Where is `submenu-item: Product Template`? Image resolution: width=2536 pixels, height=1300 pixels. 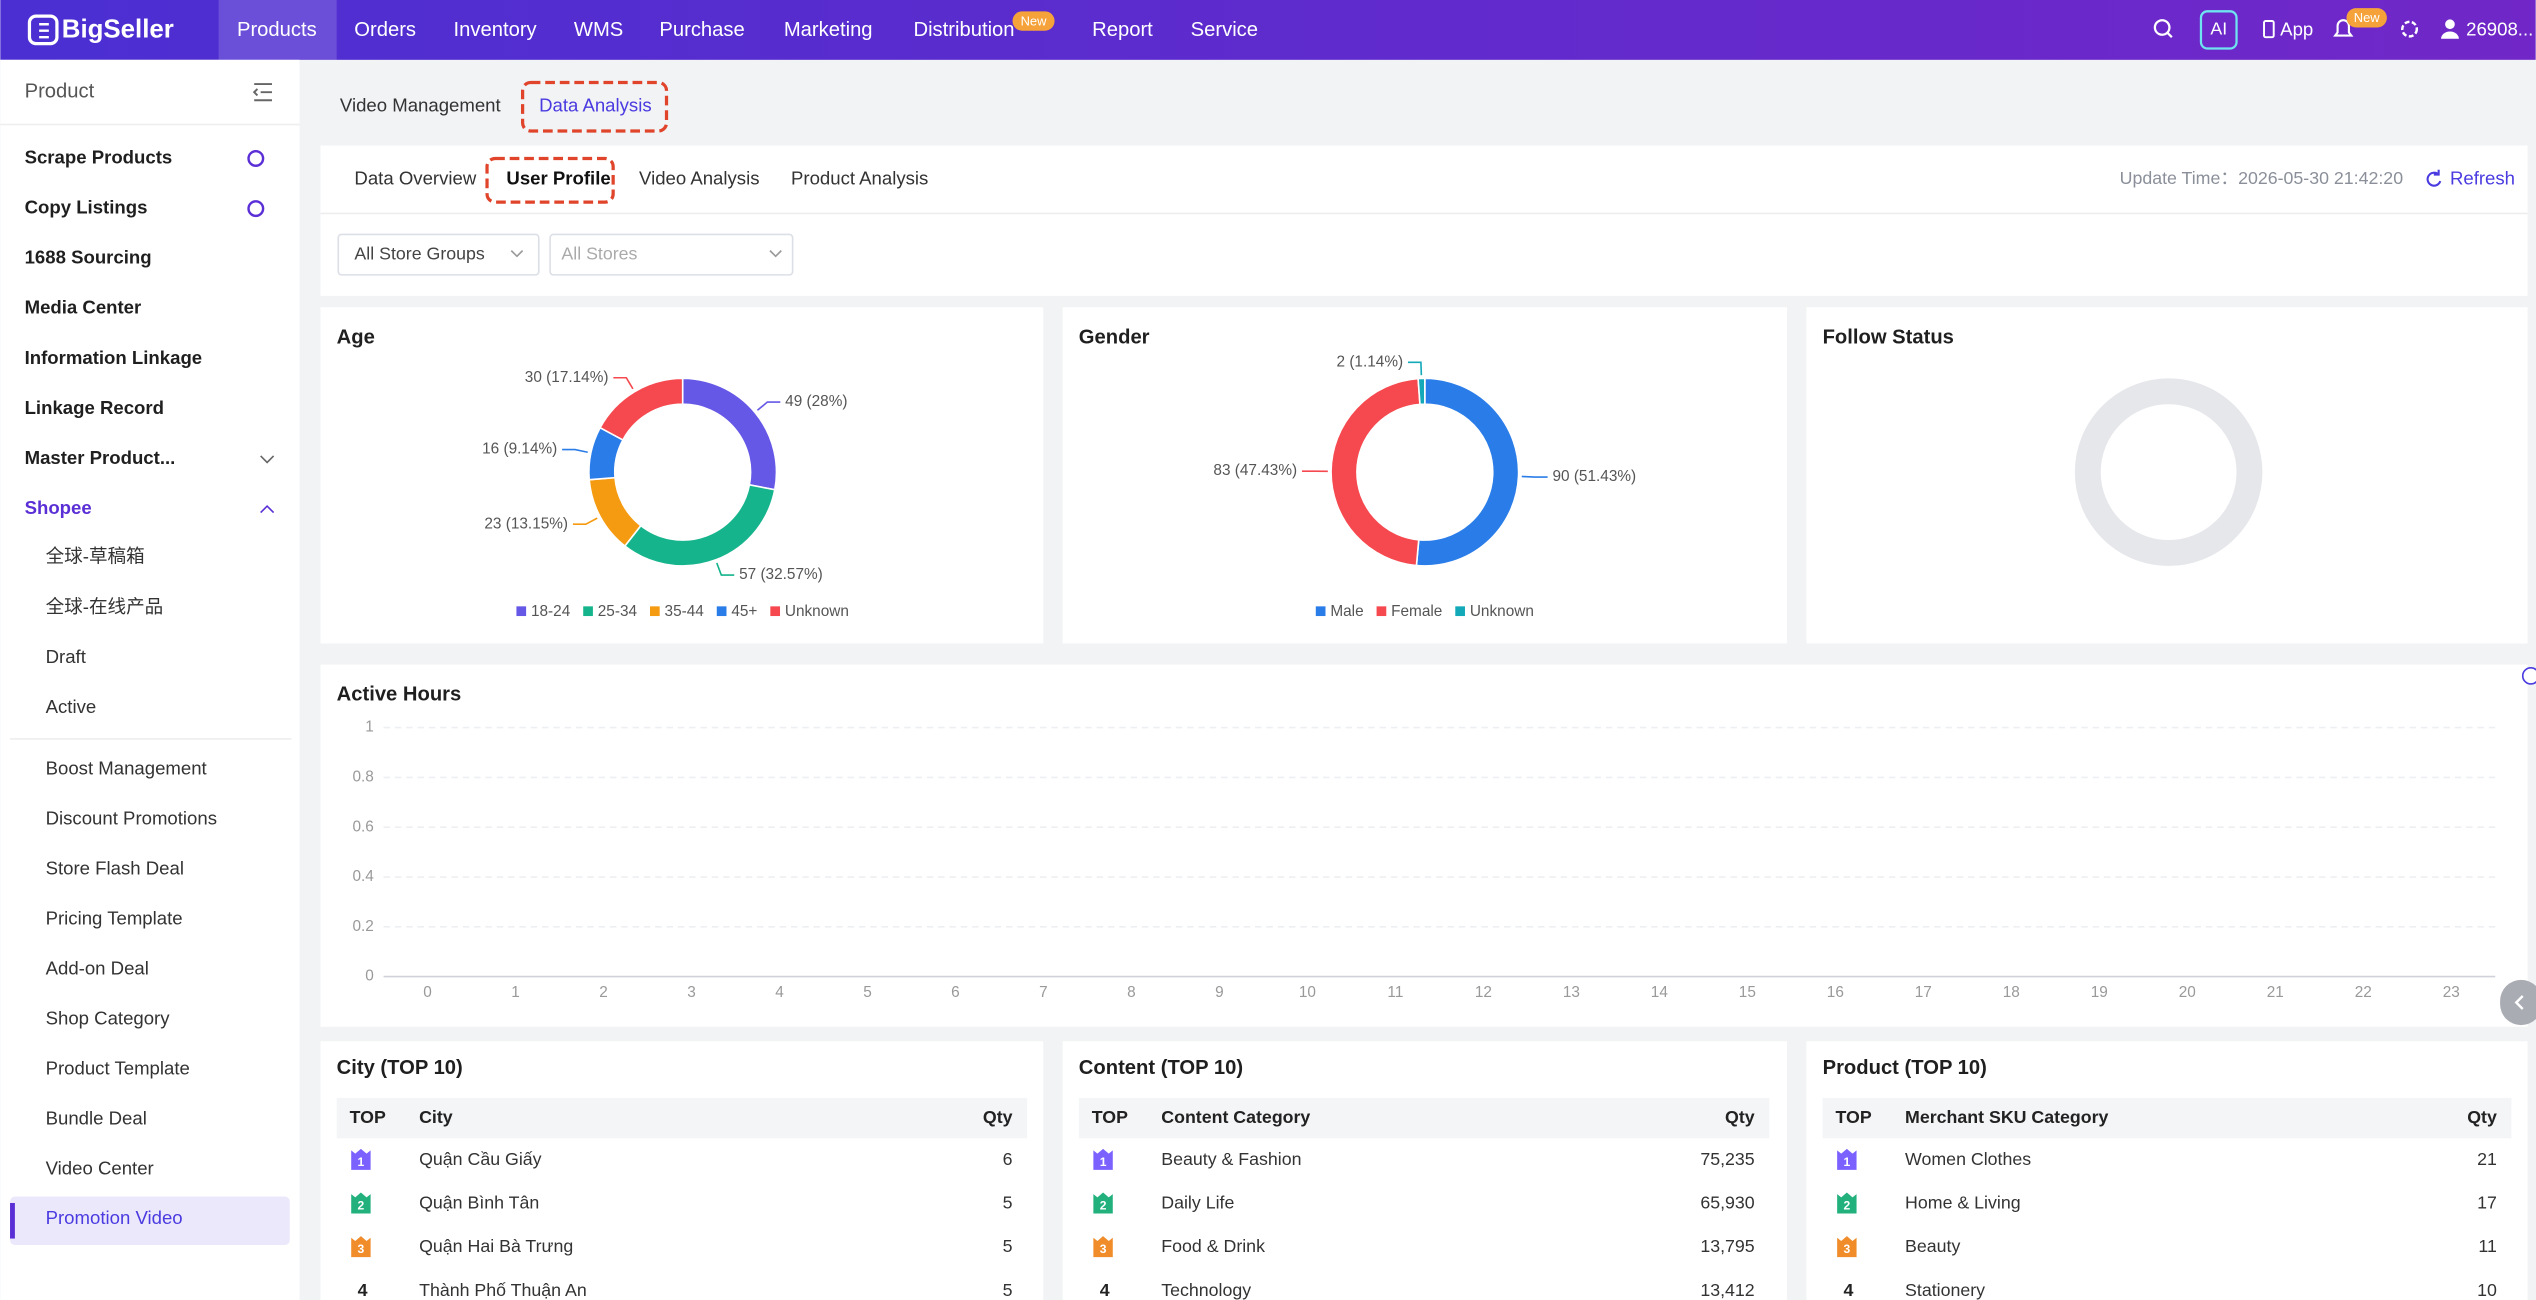 submenu-item: Product Template is located at coordinates (118, 1067).